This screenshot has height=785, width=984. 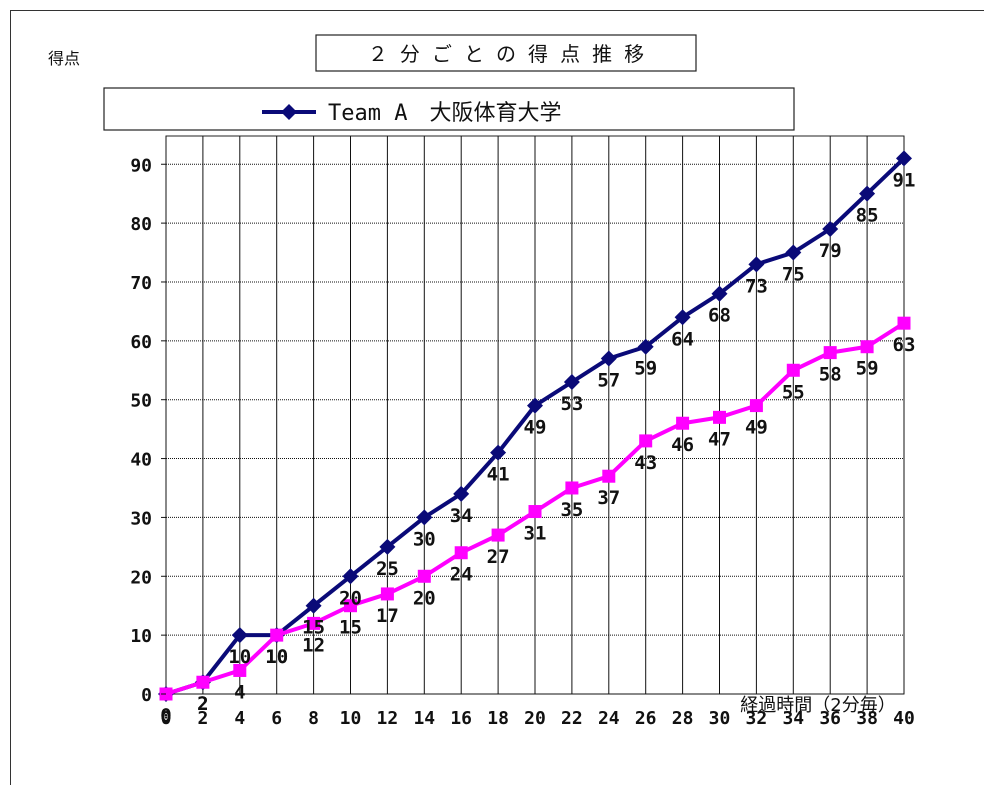 I want to click on y-tick-label: 20, so click(x=141, y=577).